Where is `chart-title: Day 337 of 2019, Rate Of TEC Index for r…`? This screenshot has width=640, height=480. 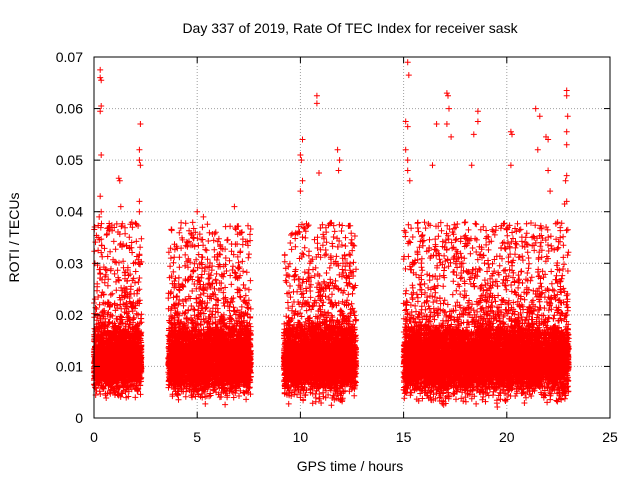
chart-title: Day 337 of 2019, Rate Of TEC Index for r… is located at coordinates (350, 28).